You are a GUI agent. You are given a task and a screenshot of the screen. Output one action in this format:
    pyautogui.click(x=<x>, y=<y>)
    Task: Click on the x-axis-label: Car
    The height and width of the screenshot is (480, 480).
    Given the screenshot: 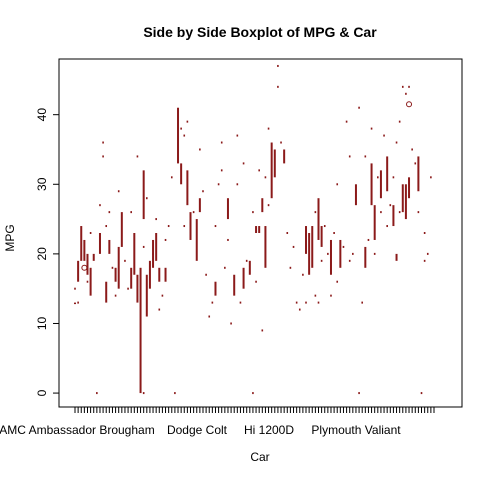 What is the action you would take?
    pyautogui.click(x=259, y=457)
    